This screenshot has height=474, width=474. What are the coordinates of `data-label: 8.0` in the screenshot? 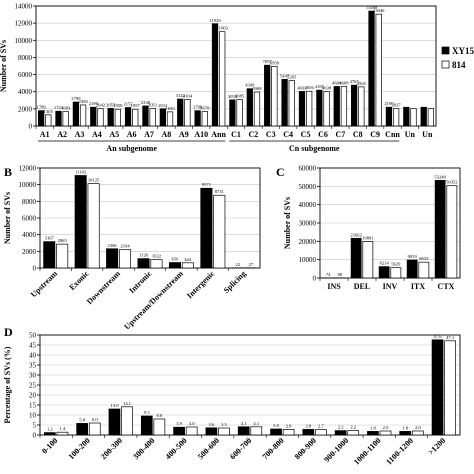 It's located at (159, 415).